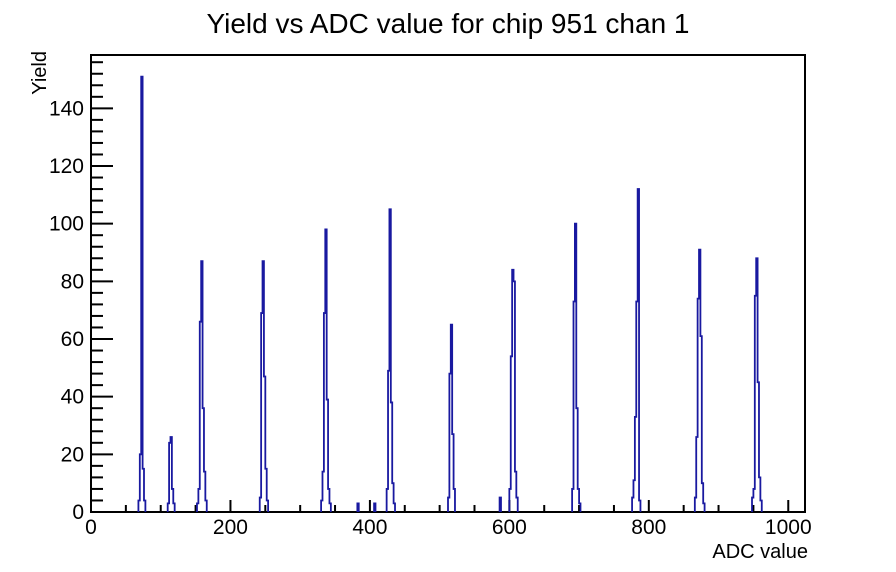 The image size is (896, 572). Describe the element at coordinates (66, 166) in the screenshot. I see `y-tick-label: 120` at that location.